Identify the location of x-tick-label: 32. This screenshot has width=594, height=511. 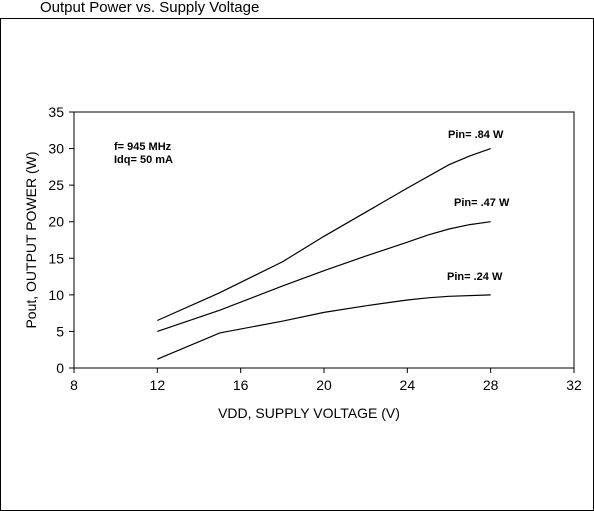
(574, 385).